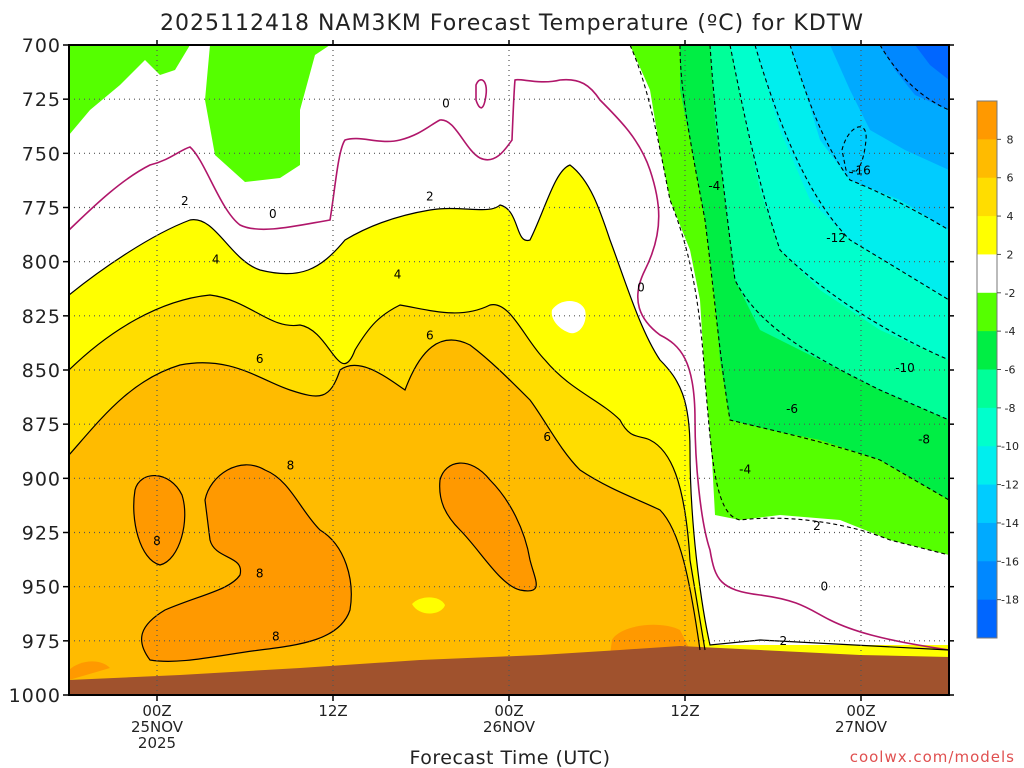 The width and height of the screenshot is (1024, 768). What do you see at coordinates (41, 317) in the screenshot?
I see `y-tick-label: 825` at bounding box center [41, 317].